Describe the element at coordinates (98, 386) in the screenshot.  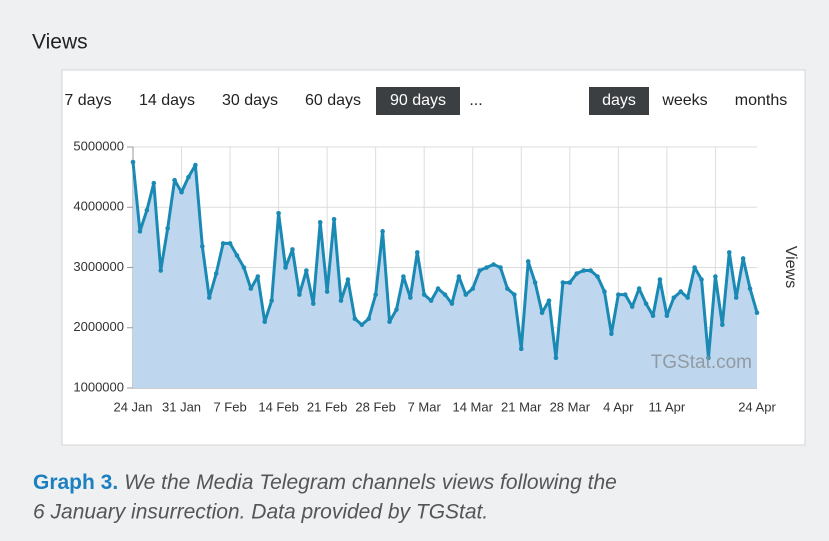
I see `y-tick-label: 1000000` at that location.